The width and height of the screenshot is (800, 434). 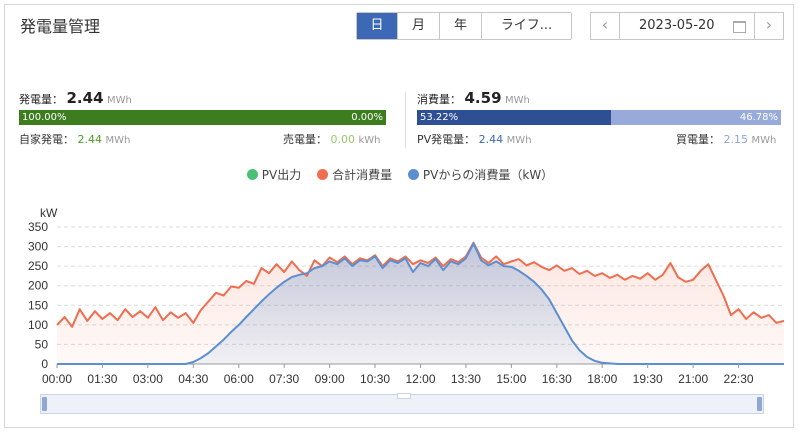 I want to click on y-tick-label-2: 100, so click(x=38, y=325).